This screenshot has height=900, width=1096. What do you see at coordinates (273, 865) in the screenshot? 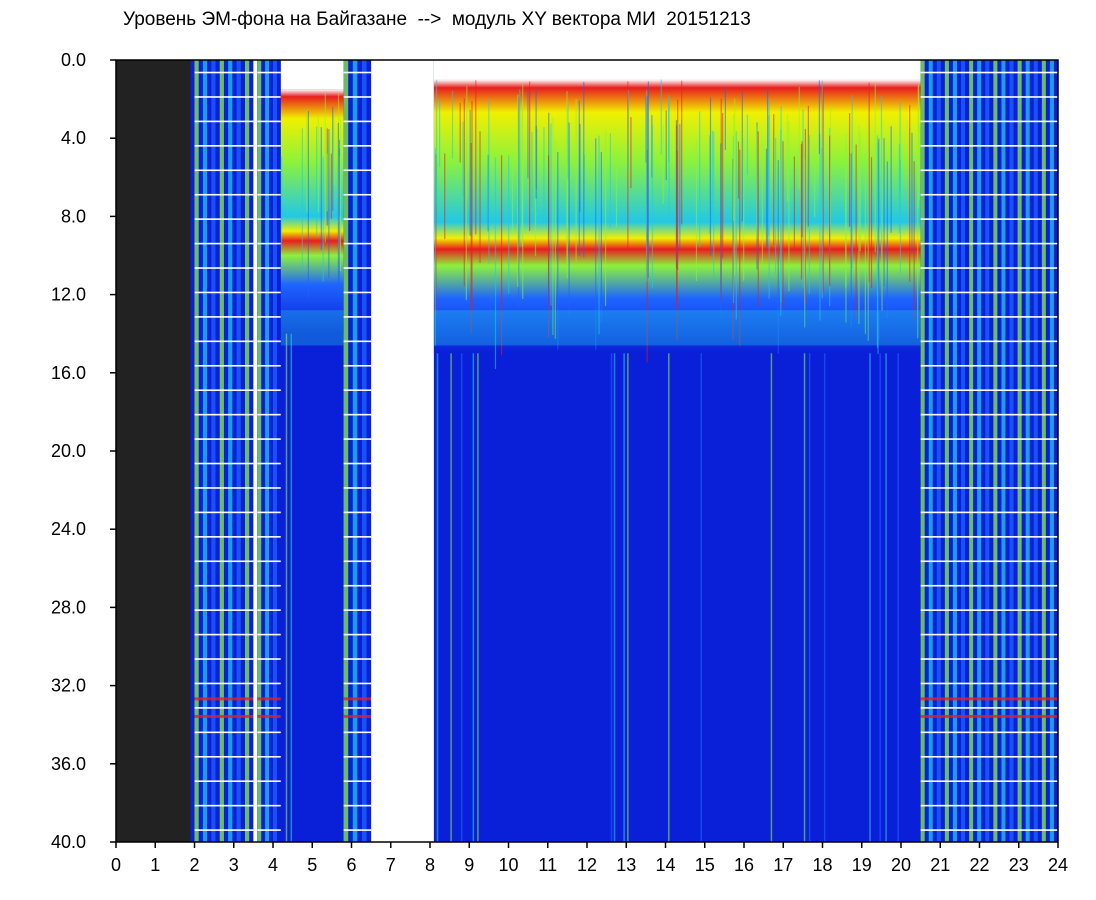
I see `x-tick-label: 4` at bounding box center [273, 865].